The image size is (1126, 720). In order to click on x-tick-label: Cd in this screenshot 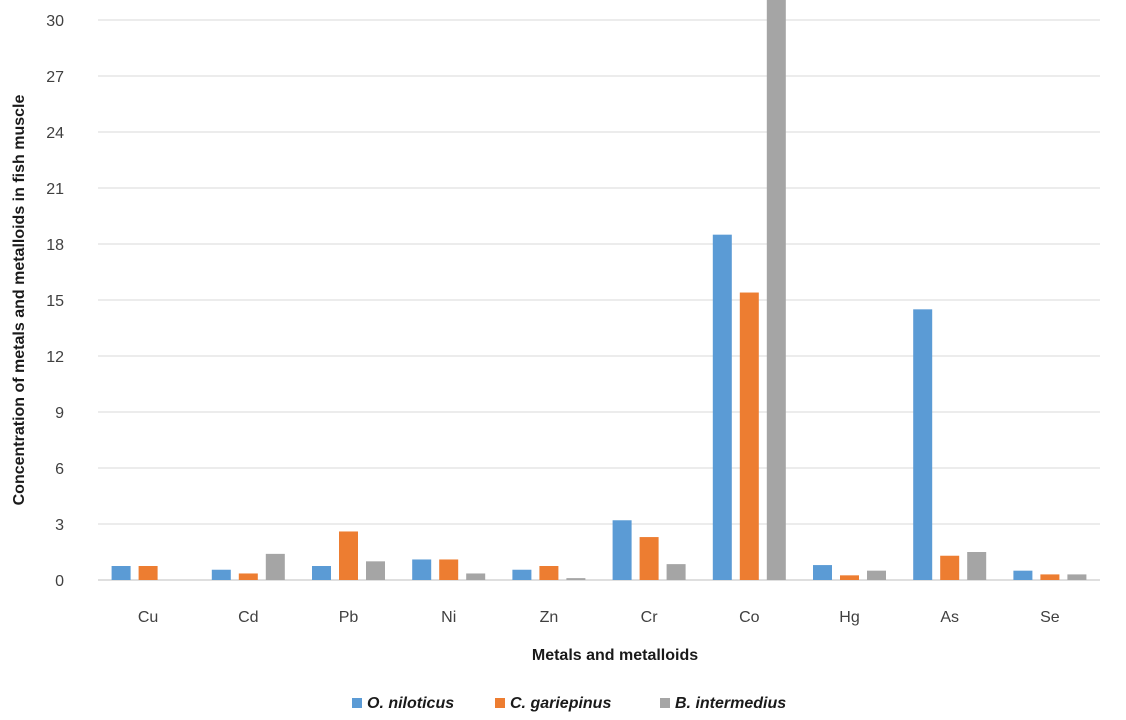, I will do `click(248, 617)`.